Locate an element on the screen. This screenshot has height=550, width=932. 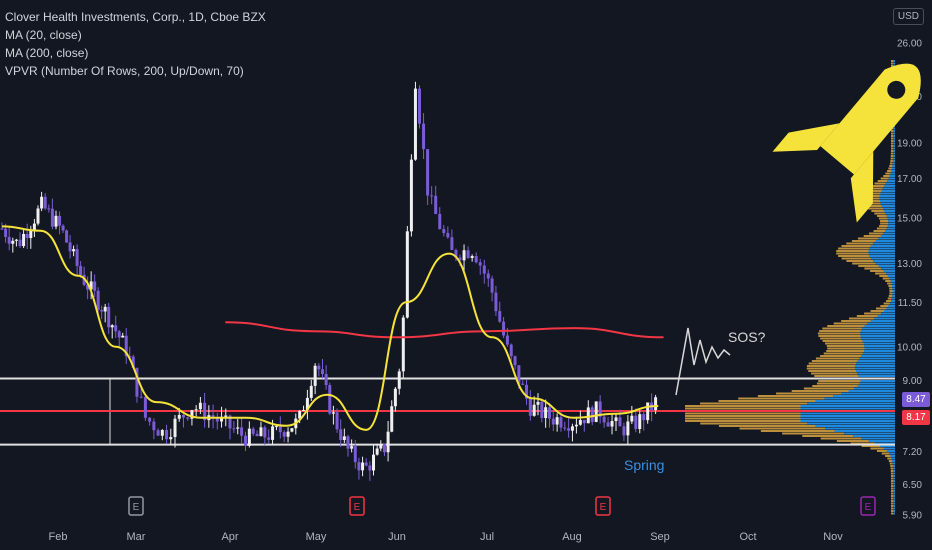
x-tick-label: Oct is located at coordinates (747, 537).